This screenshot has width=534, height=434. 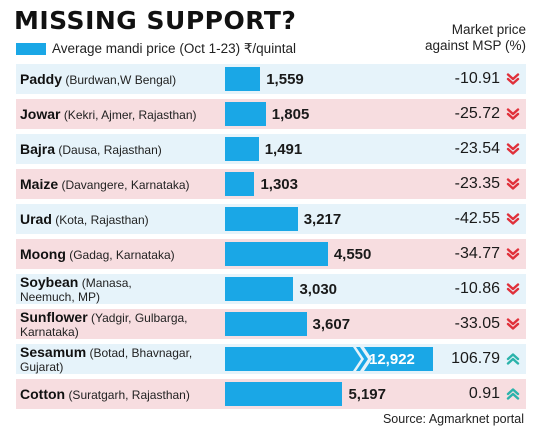 I want to click on table-row: Maize (Davangere, Karnataka) 1,303 -23.35, so click(x=271, y=184).